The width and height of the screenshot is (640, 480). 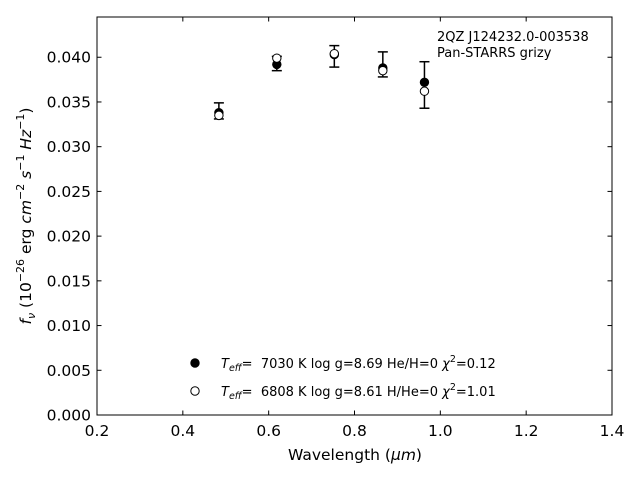 What do you see at coordinates (69, 281) in the screenshot?
I see `y-tick-label: 0.015` at bounding box center [69, 281].